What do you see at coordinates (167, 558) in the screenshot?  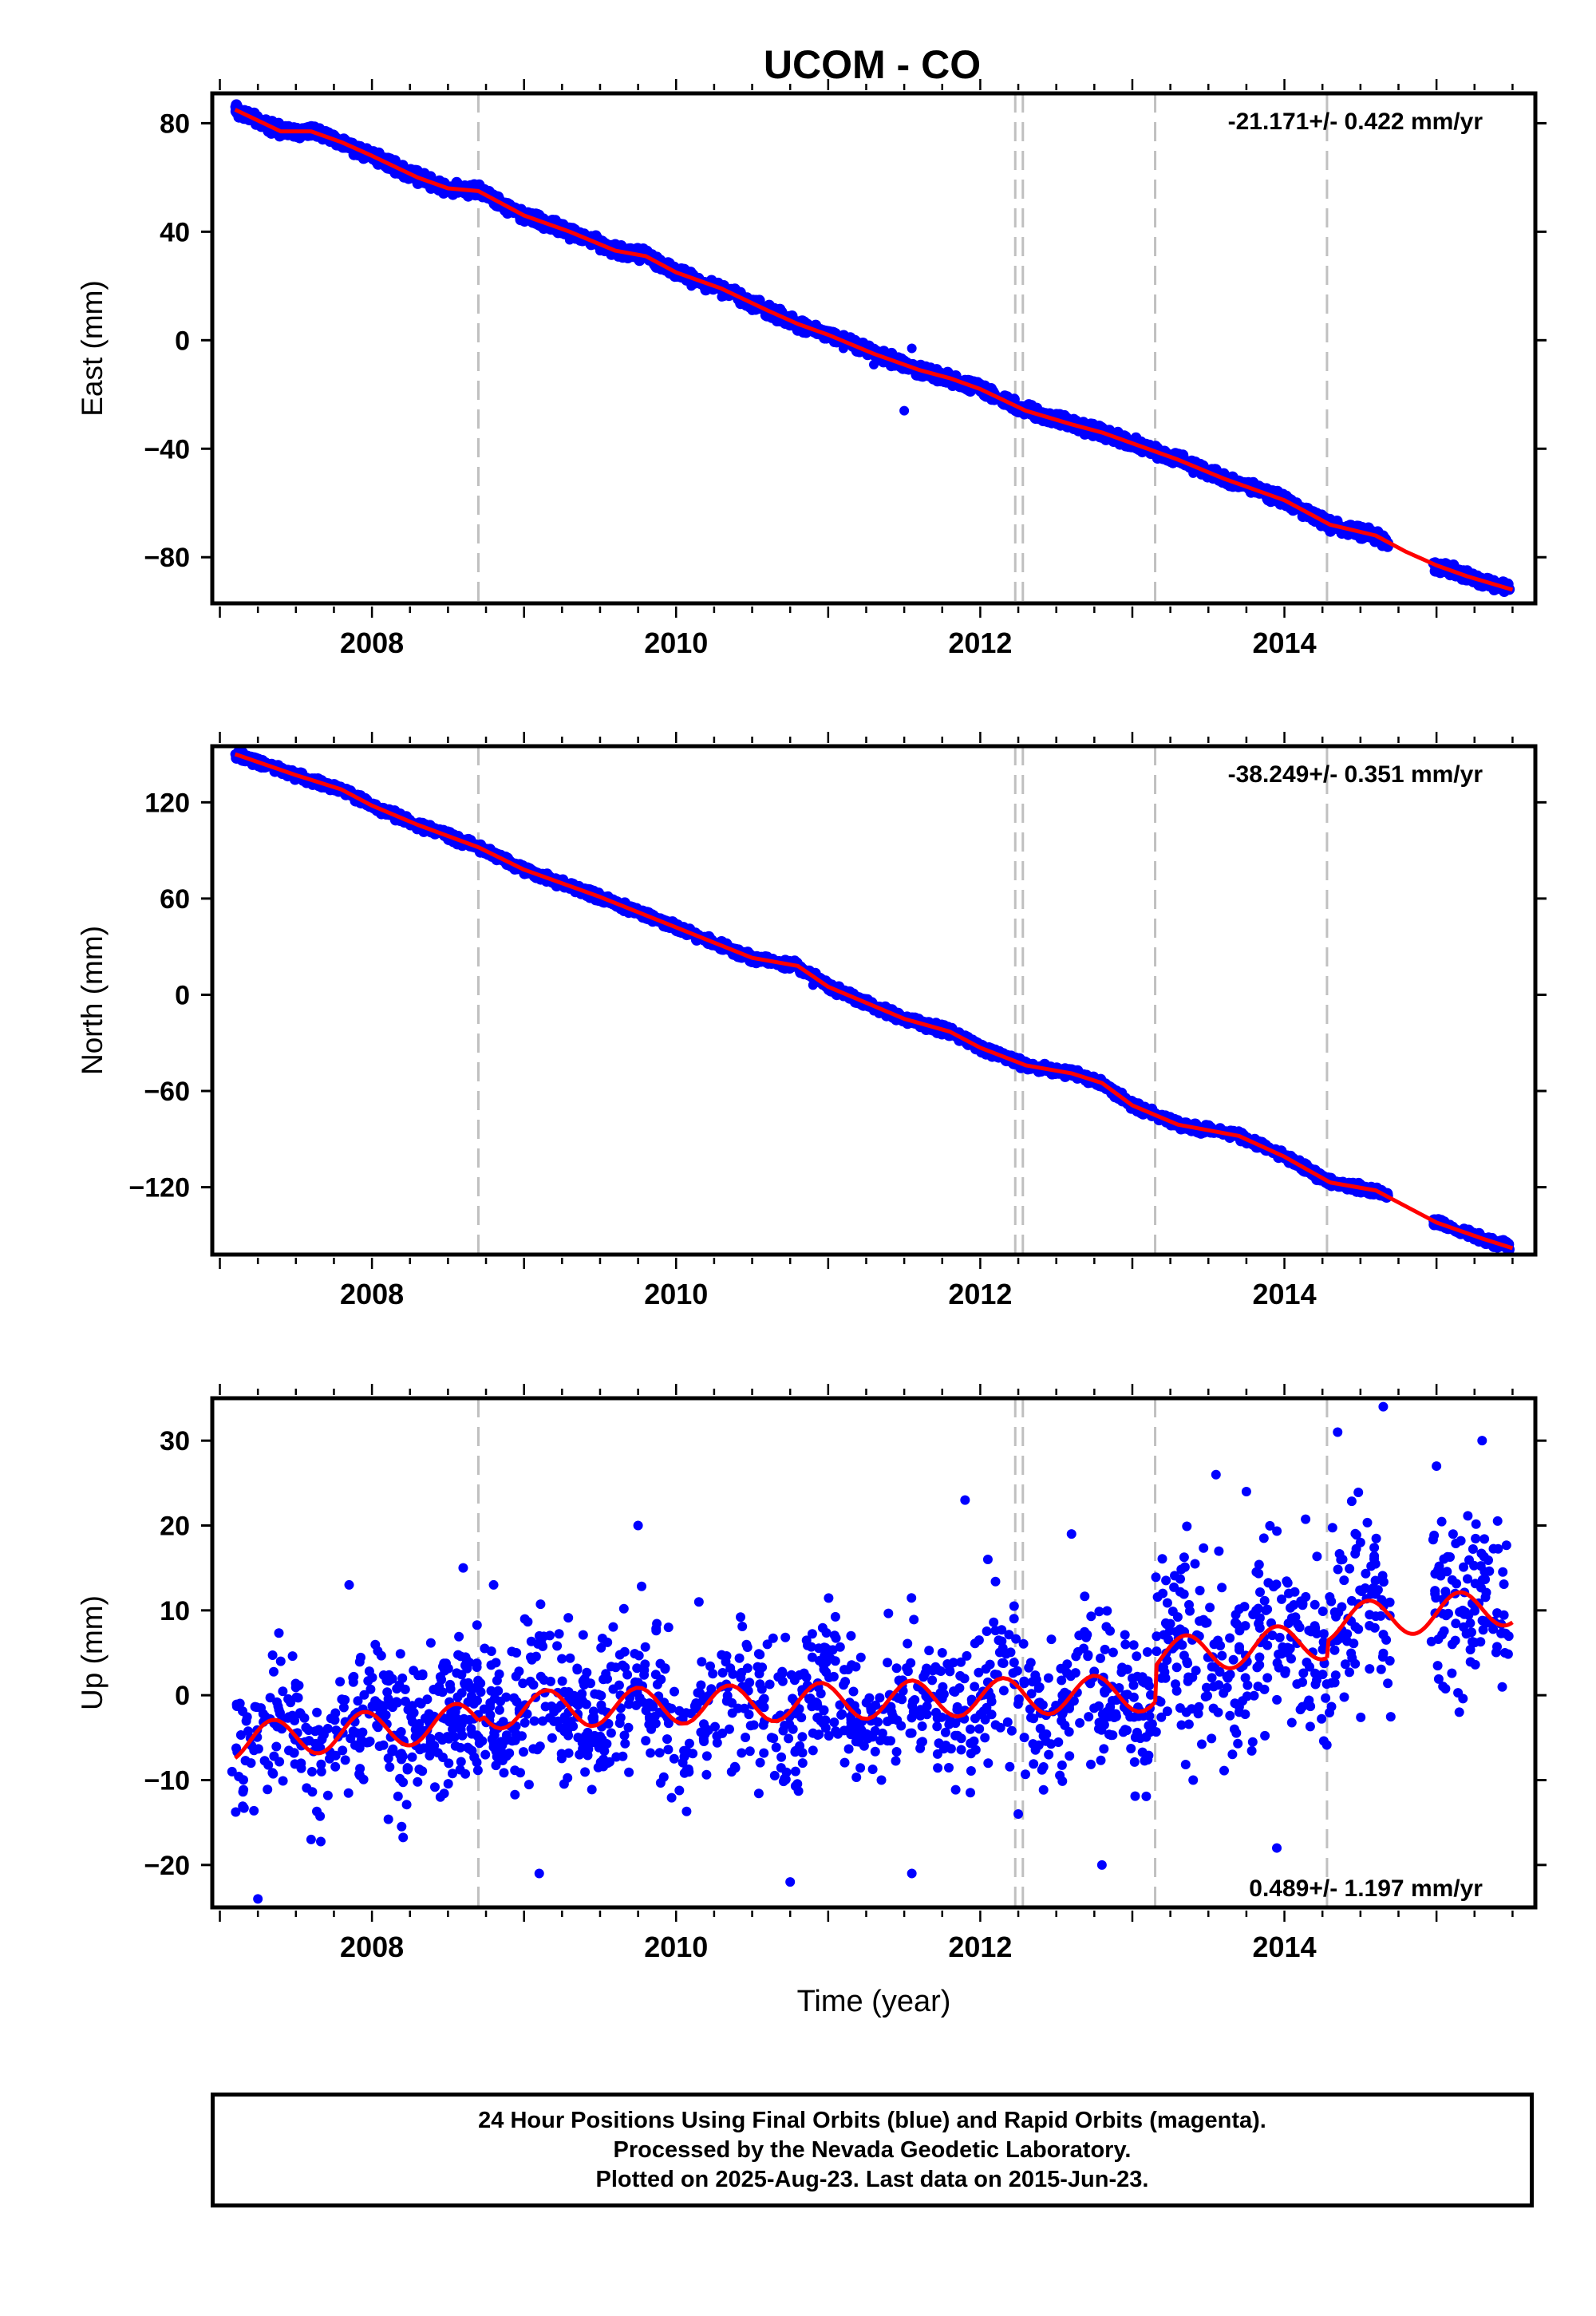 I see `y-tick-label: −80` at bounding box center [167, 558].